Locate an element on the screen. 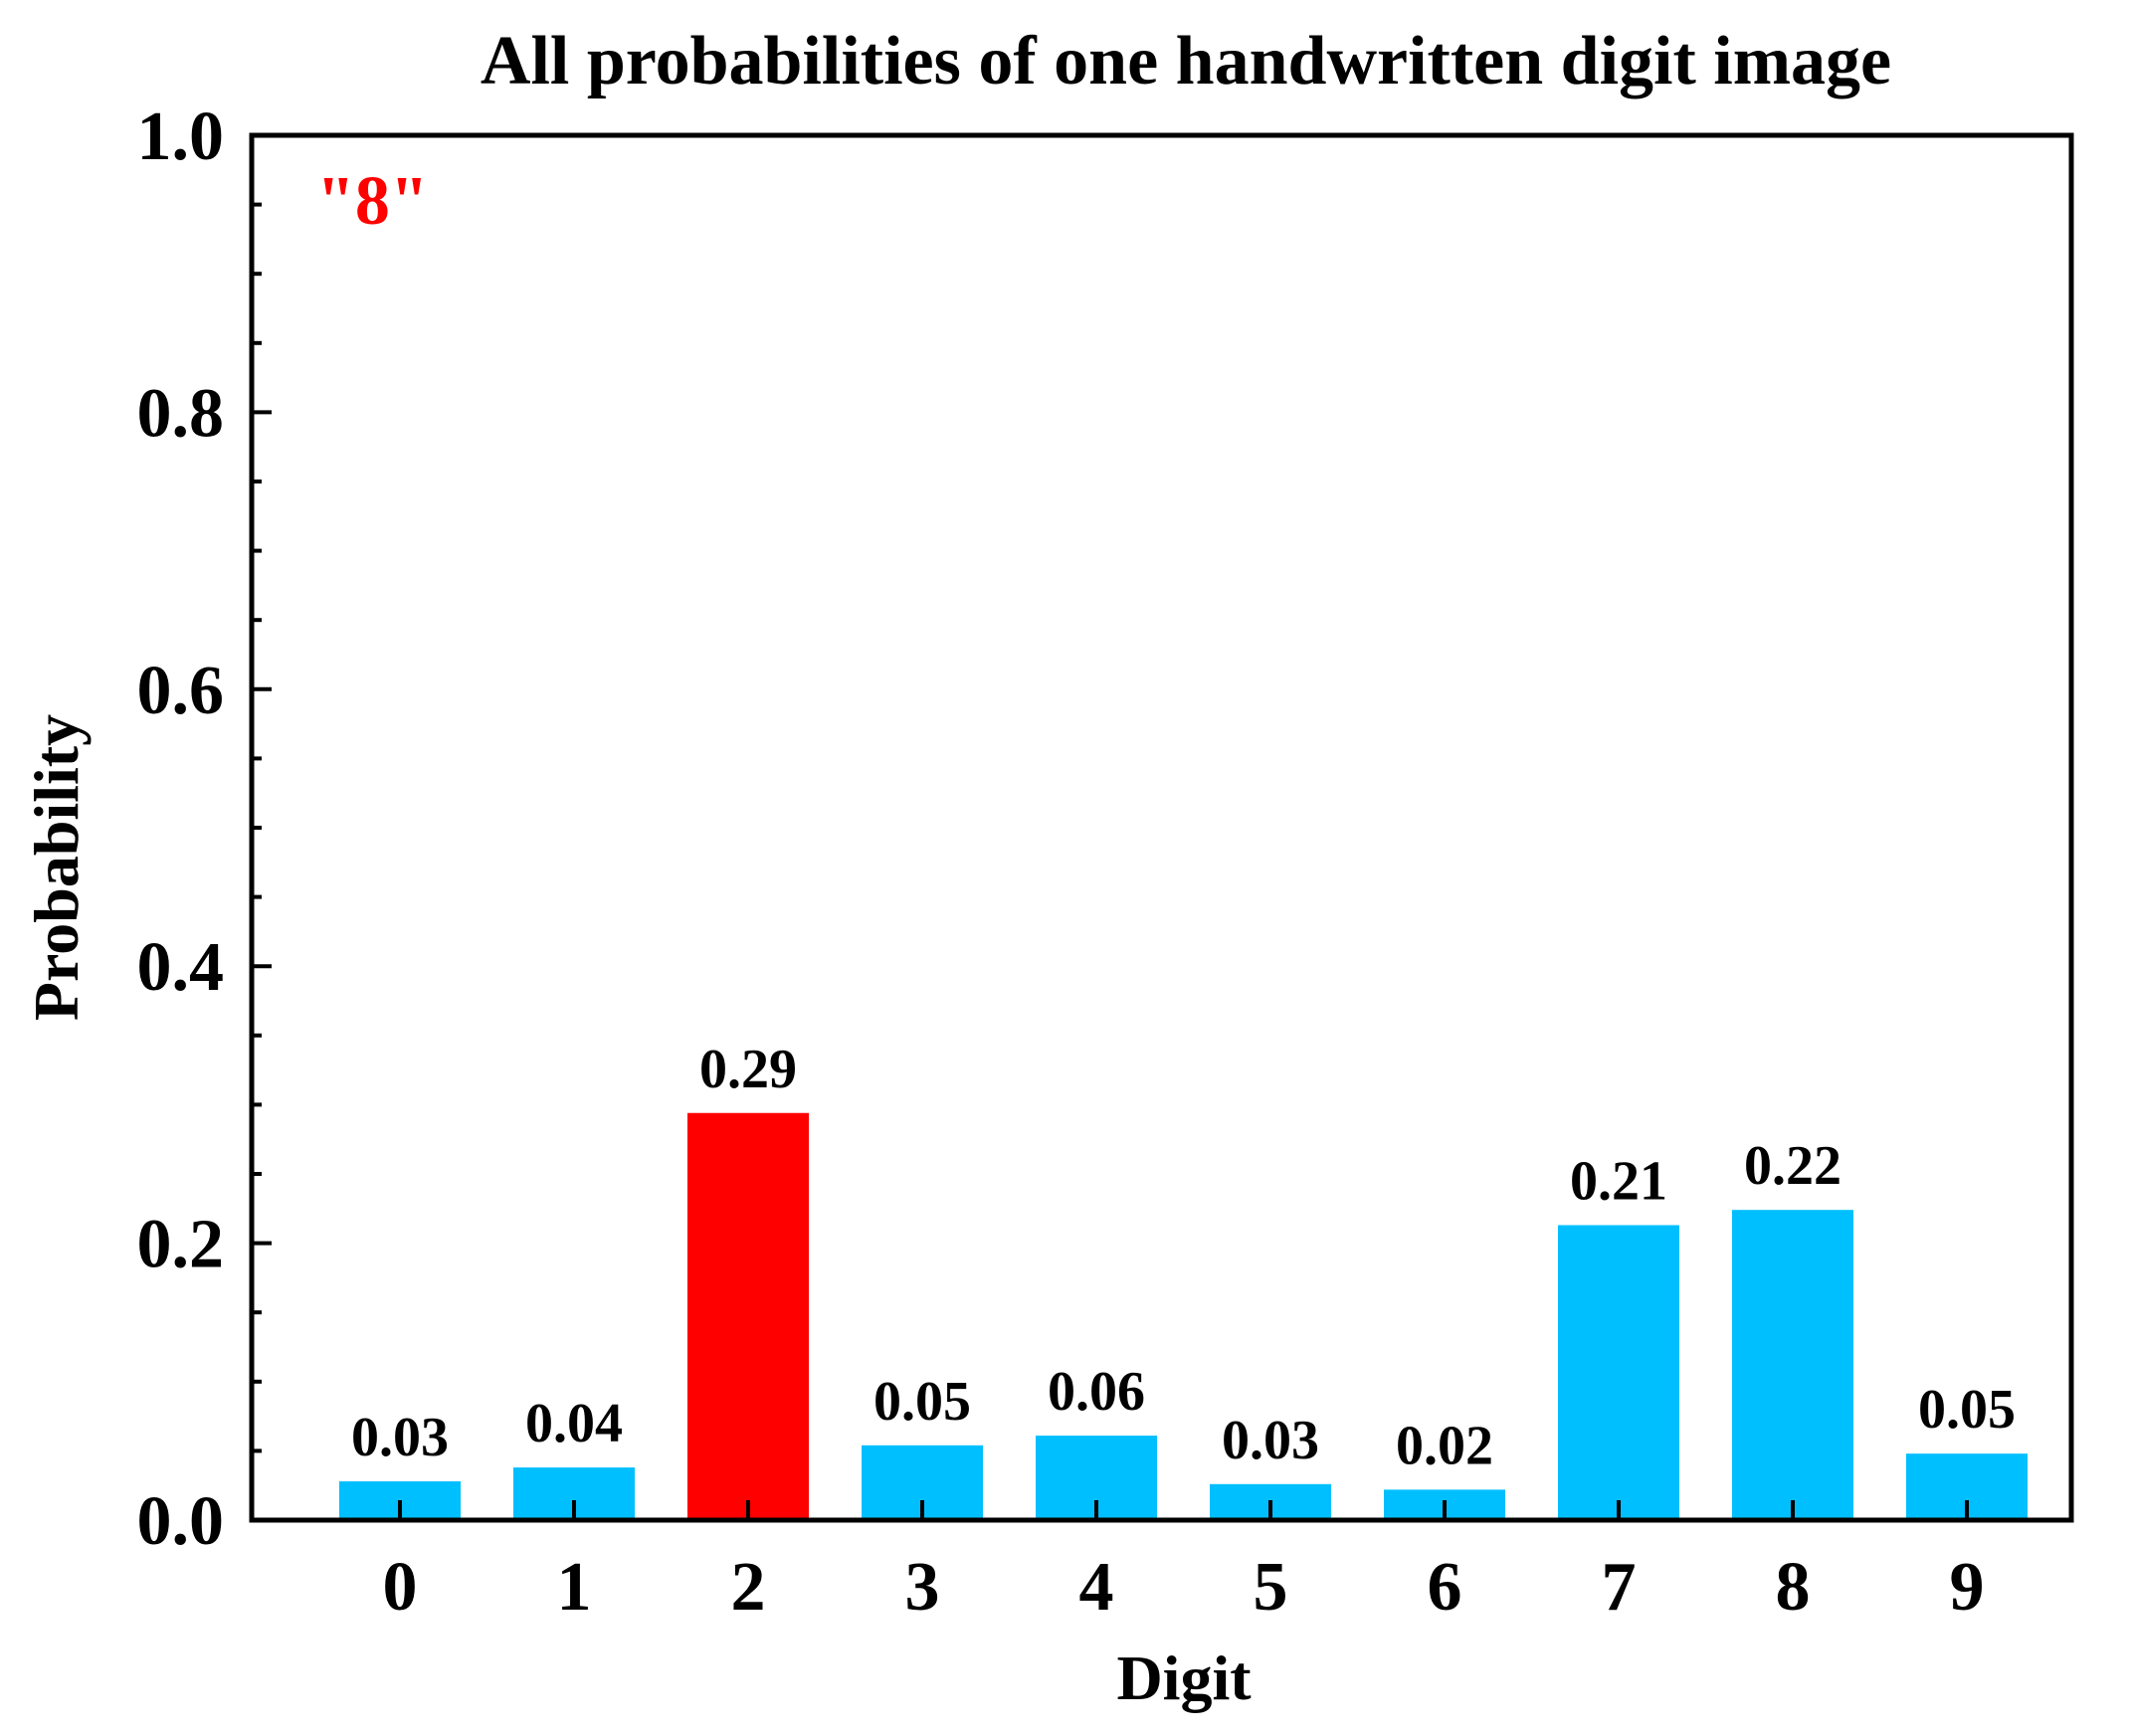  x-tick-label: 0 is located at coordinates (400, 1587).